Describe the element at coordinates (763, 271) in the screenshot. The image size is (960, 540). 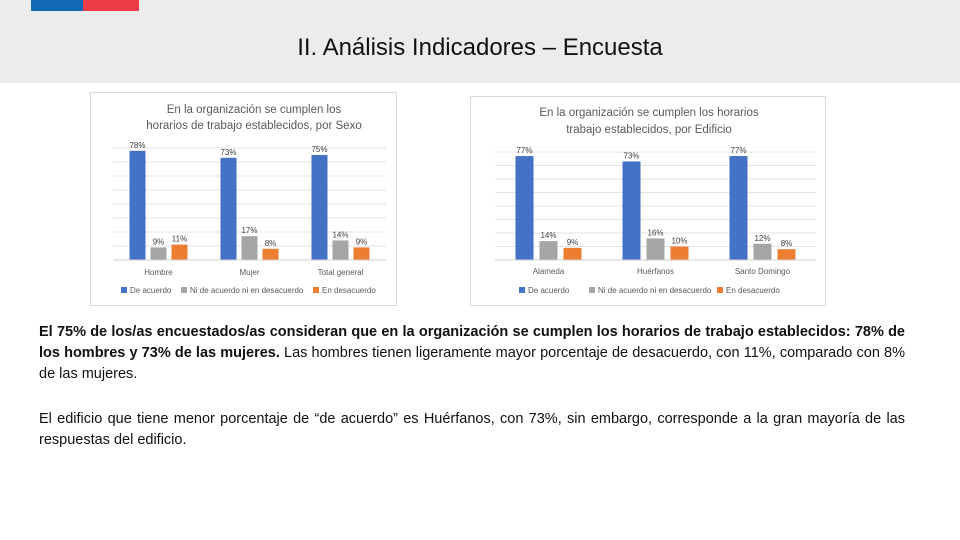
I see `category-label: Santo Domingo` at that location.